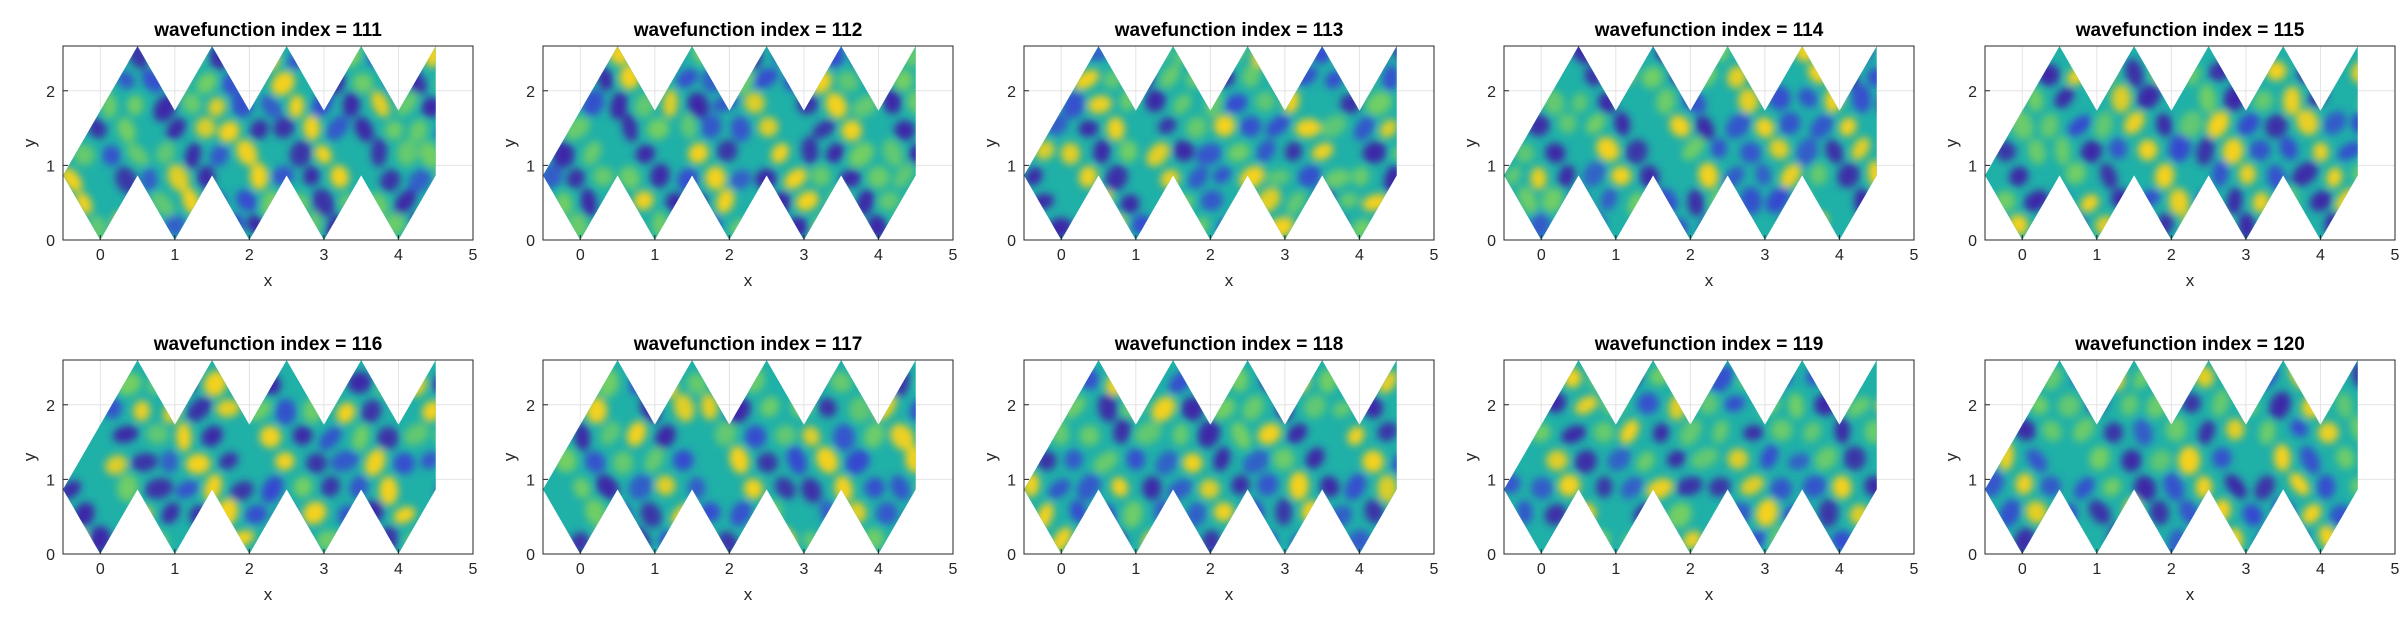  I want to click on subplot-title: wavefunction index = 114, so click(1709, 30).